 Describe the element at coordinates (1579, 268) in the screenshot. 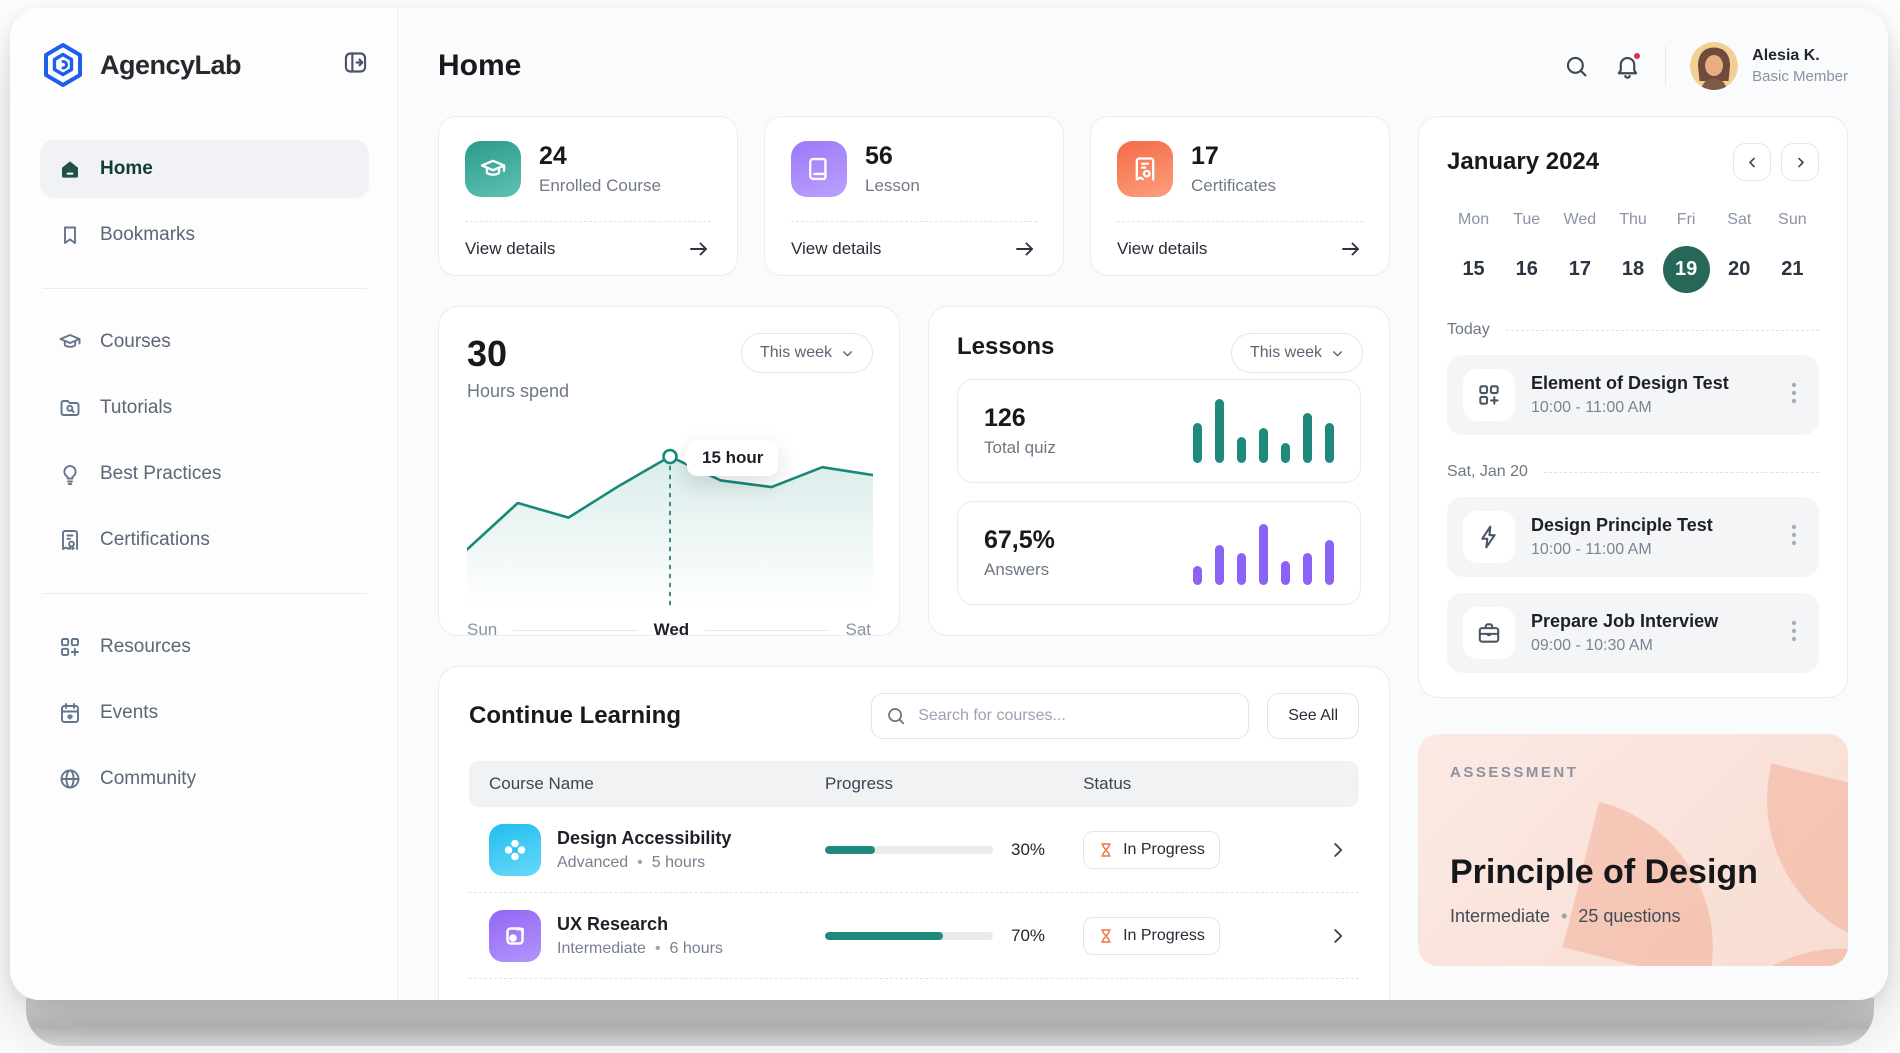

I see `calendar-date: 17` at that location.